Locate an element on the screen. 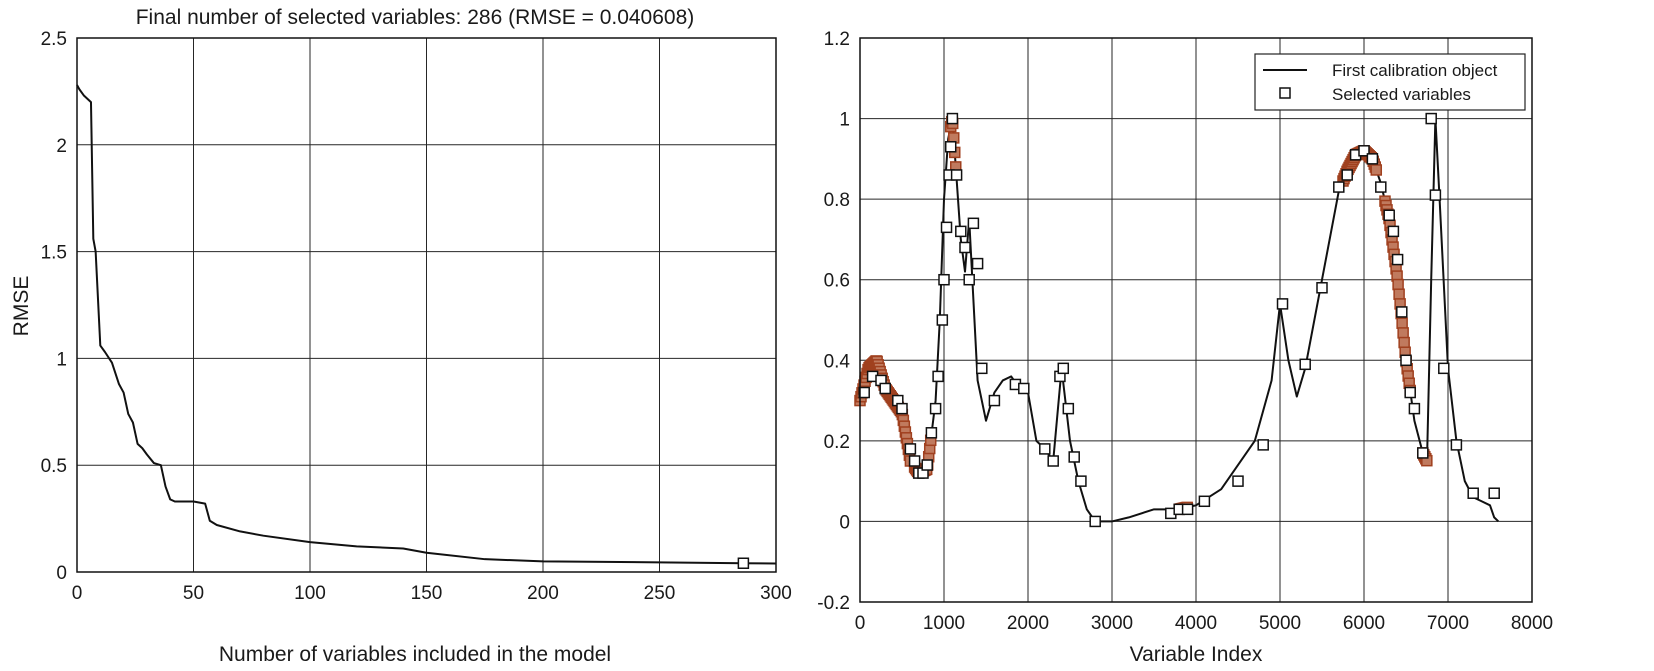 Image resolution: width=1654 pixels, height=671 pixels. x-tick-label: 50 is located at coordinates (193, 593).